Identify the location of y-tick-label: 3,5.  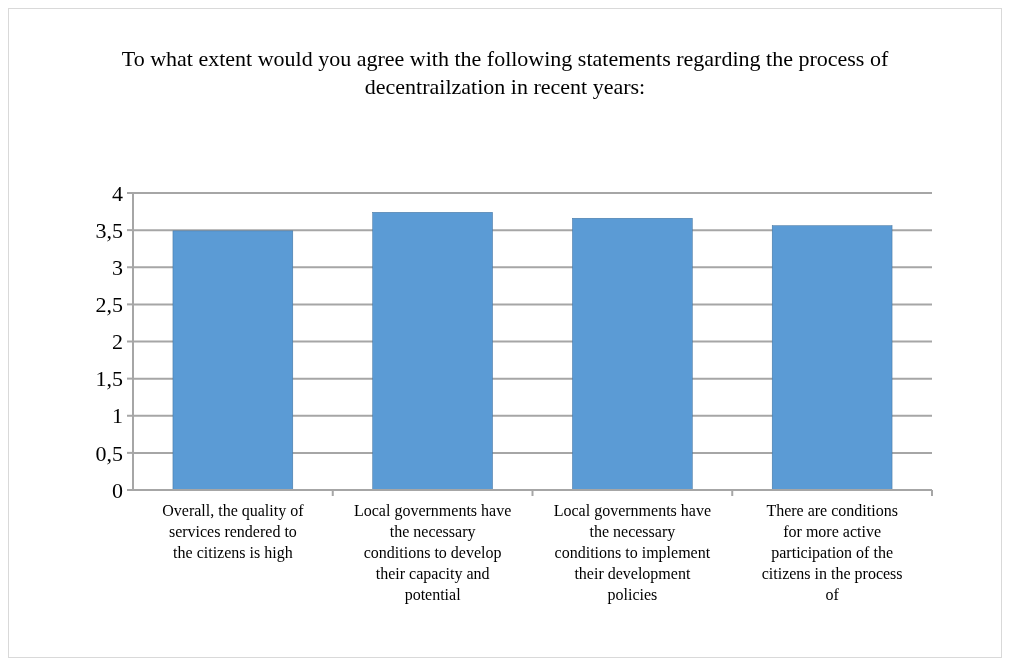
(109, 230).